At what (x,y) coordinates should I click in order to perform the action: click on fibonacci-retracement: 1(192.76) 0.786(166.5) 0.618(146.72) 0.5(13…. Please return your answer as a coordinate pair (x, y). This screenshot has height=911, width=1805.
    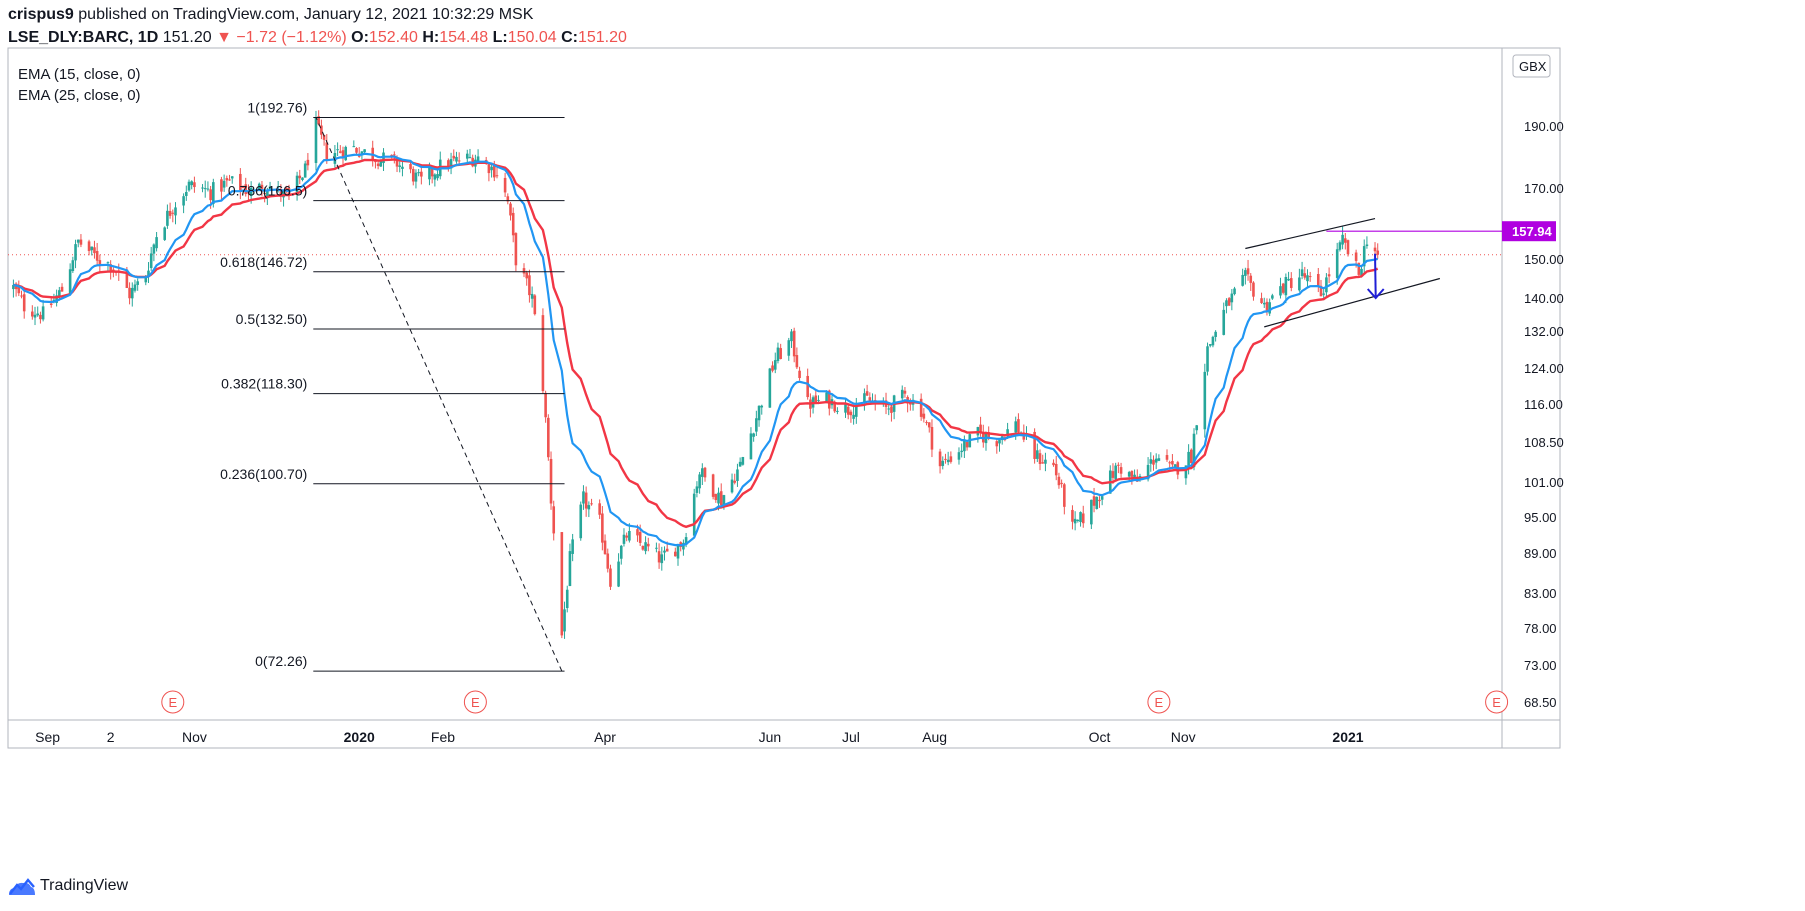
    Looking at the image, I should click on (392, 385).